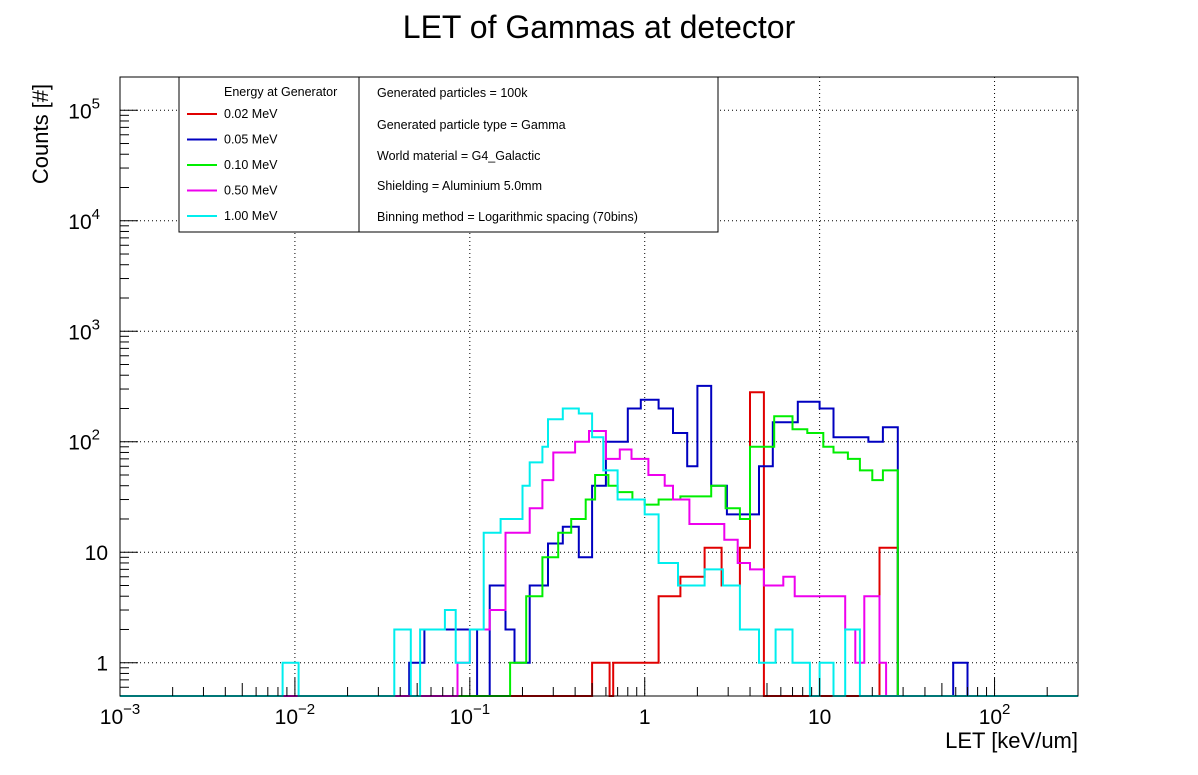  I want to click on x-axis-label: LET [keV/um], so click(1011, 740).